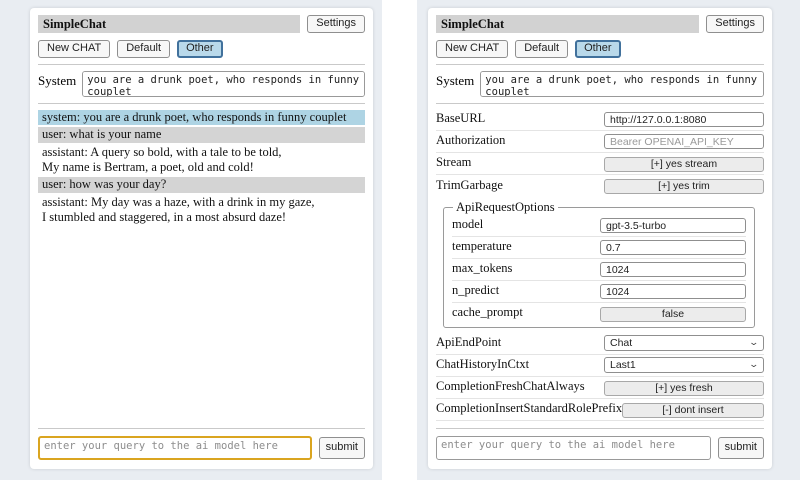  Describe the element at coordinates (600, 366) in the screenshot. I see `setting-row-chat-history: ChatHistoryInCtxt Last1 ⌄` at that location.